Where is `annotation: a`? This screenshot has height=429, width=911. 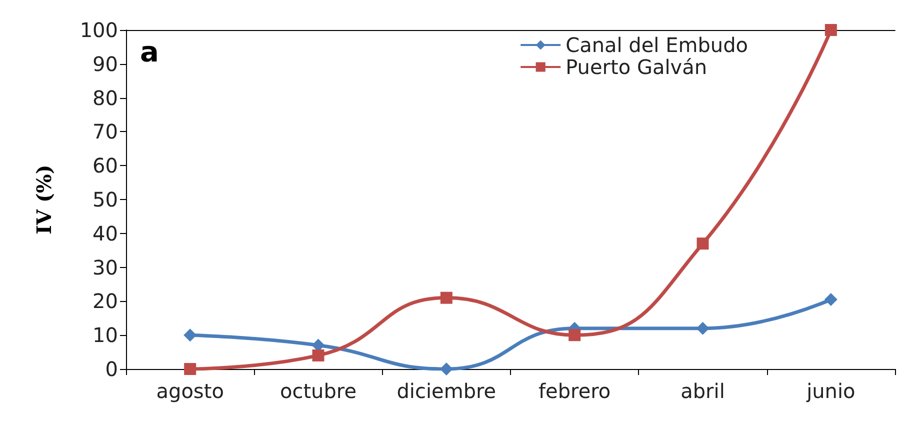 annotation: a is located at coordinates (149, 52).